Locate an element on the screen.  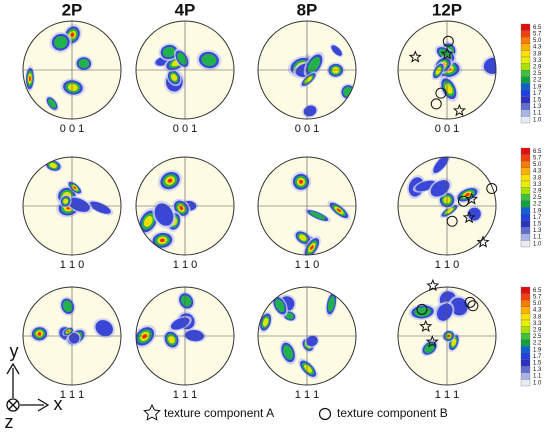
column-header: 4P is located at coordinates (185, 9).